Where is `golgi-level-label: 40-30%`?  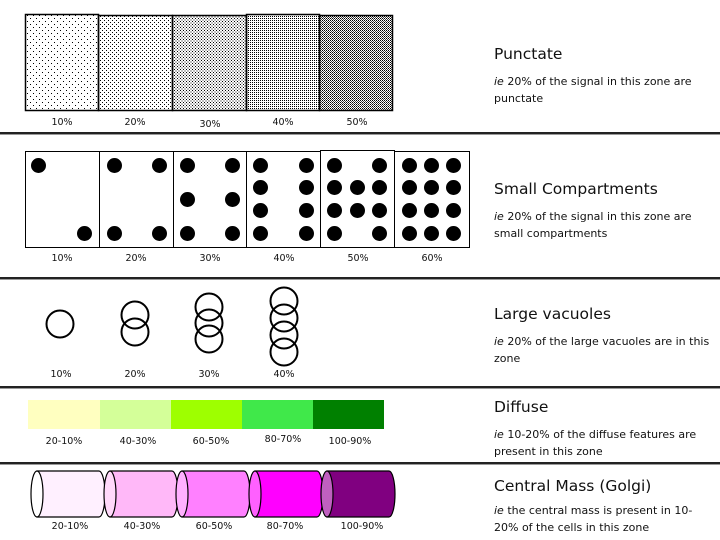 golgi-level-label: 40-30% is located at coordinates (142, 526).